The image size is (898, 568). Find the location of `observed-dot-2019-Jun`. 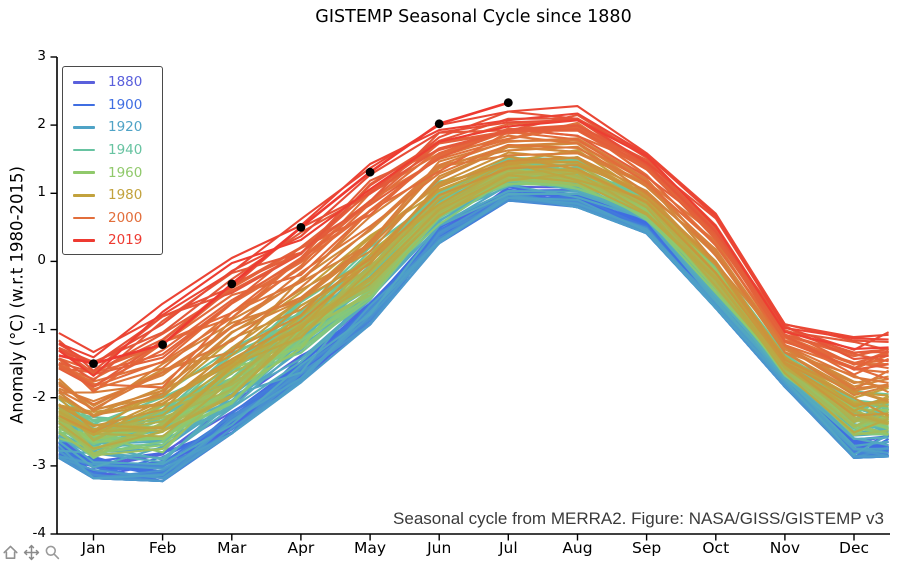

observed-dot-2019-Jun is located at coordinates (439, 124).